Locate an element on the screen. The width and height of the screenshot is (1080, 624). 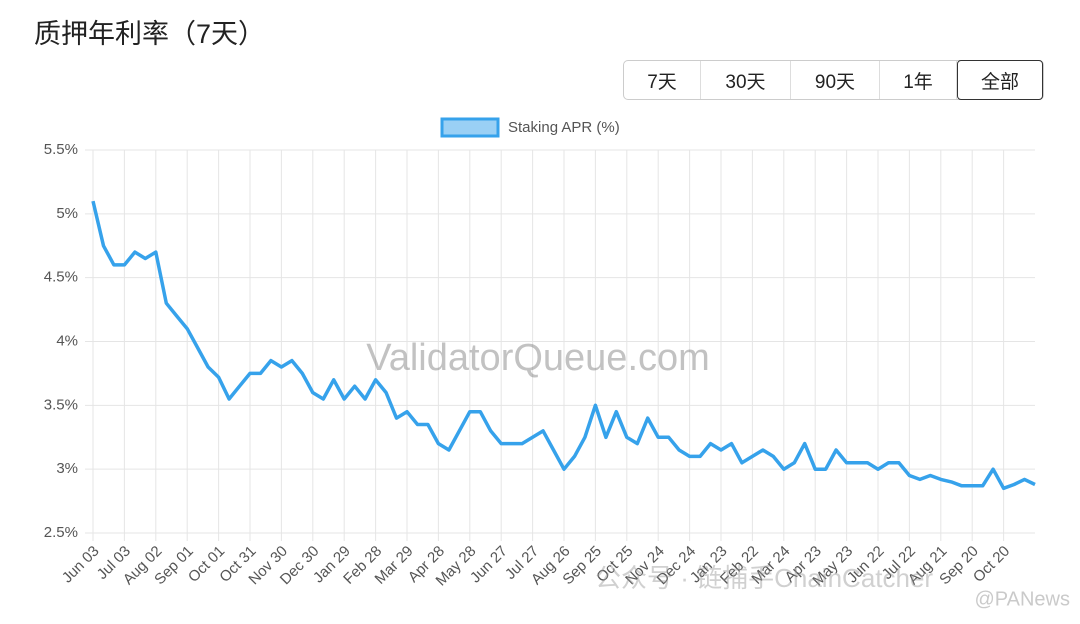
overlay-text: 公众号 · 链捕手ChainCatcher is located at coordinates (764, 578).